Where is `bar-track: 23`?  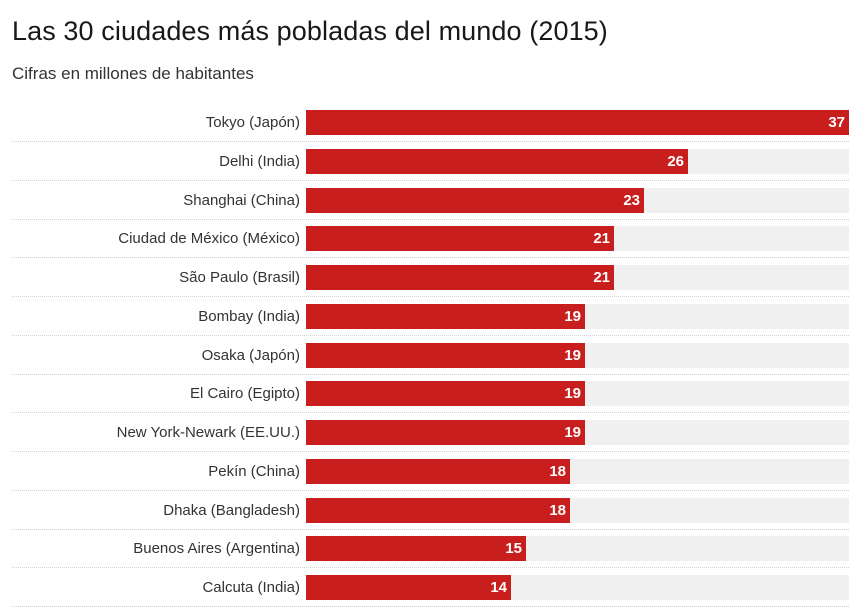 bar-track: 23 is located at coordinates (577, 200).